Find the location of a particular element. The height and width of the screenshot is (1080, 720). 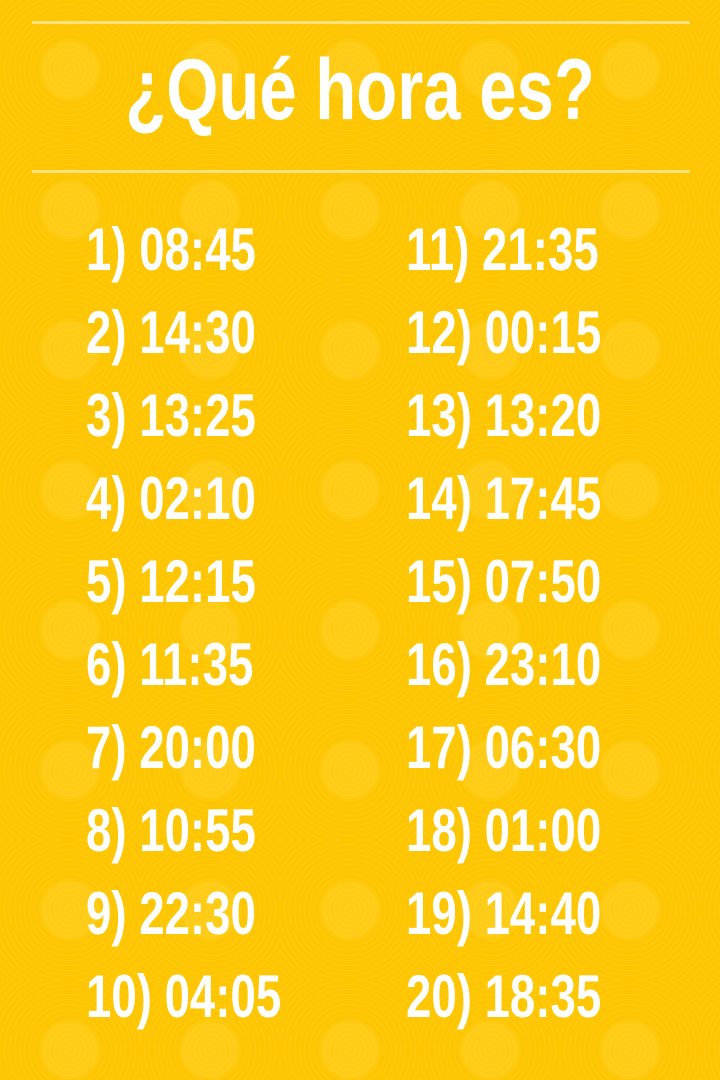

bottom-divider is located at coordinates (361, 171).